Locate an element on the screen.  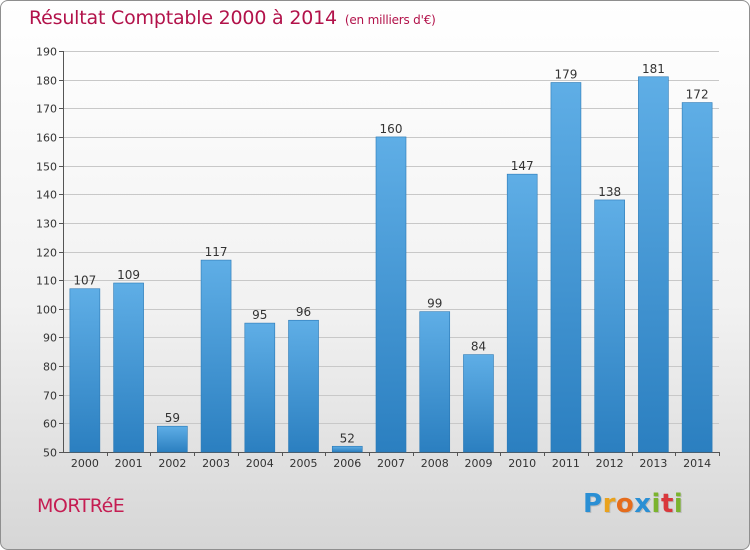
y-tick-label: 90 is located at coordinates (50, 338).